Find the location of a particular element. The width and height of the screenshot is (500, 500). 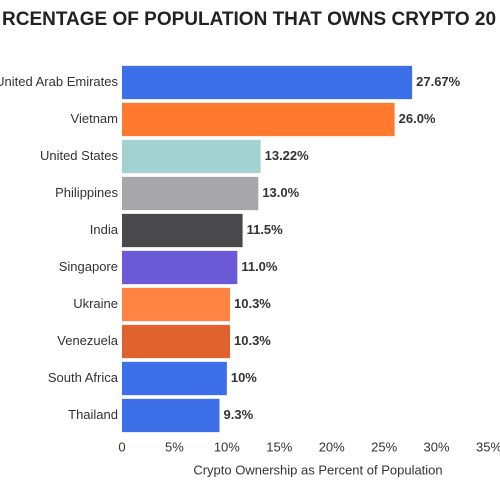

value-label: 11.5% is located at coordinates (265, 229).